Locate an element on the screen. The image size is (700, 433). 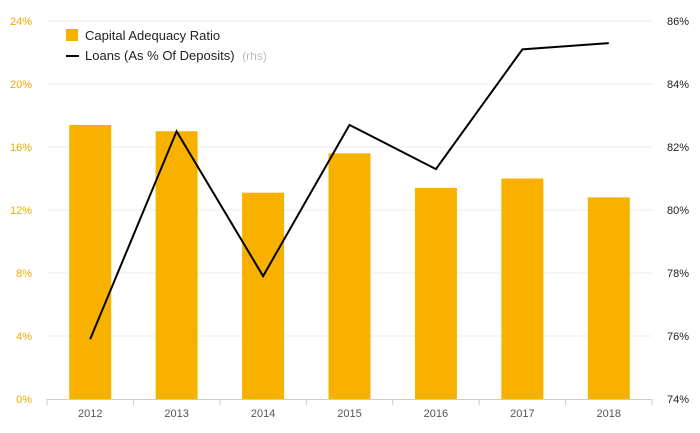
y-right-tick-label: 84% is located at coordinates (678, 85).